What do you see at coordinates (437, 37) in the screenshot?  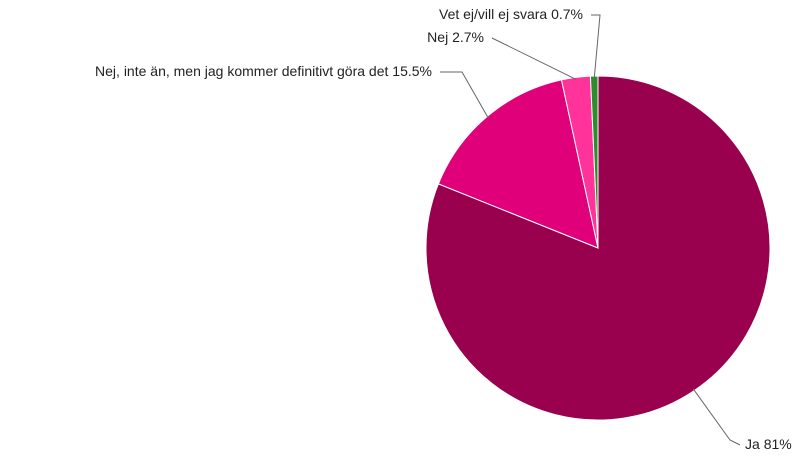 I see `slice-category: Nej` at bounding box center [437, 37].